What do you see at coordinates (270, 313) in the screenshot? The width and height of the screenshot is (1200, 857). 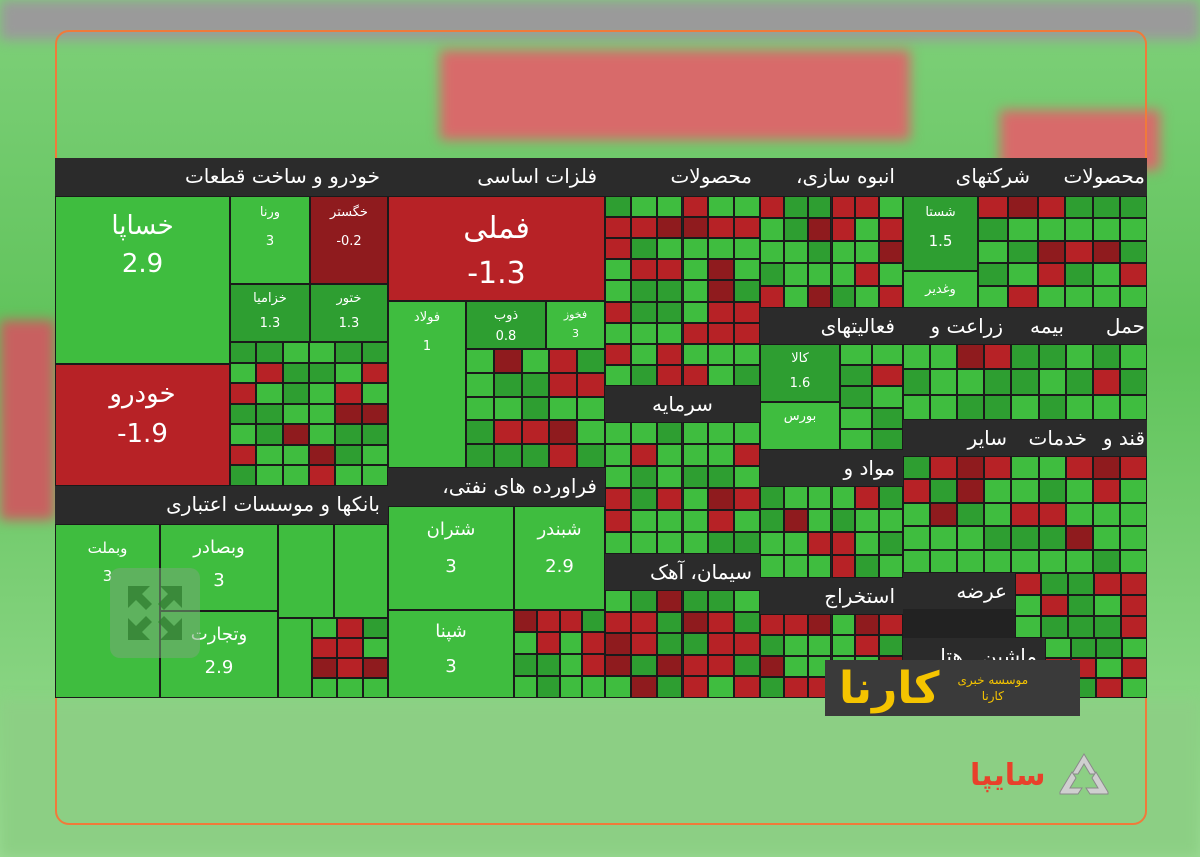 I see `tile-khzamia: خزامیا 1.3` at bounding box center [270, 313].